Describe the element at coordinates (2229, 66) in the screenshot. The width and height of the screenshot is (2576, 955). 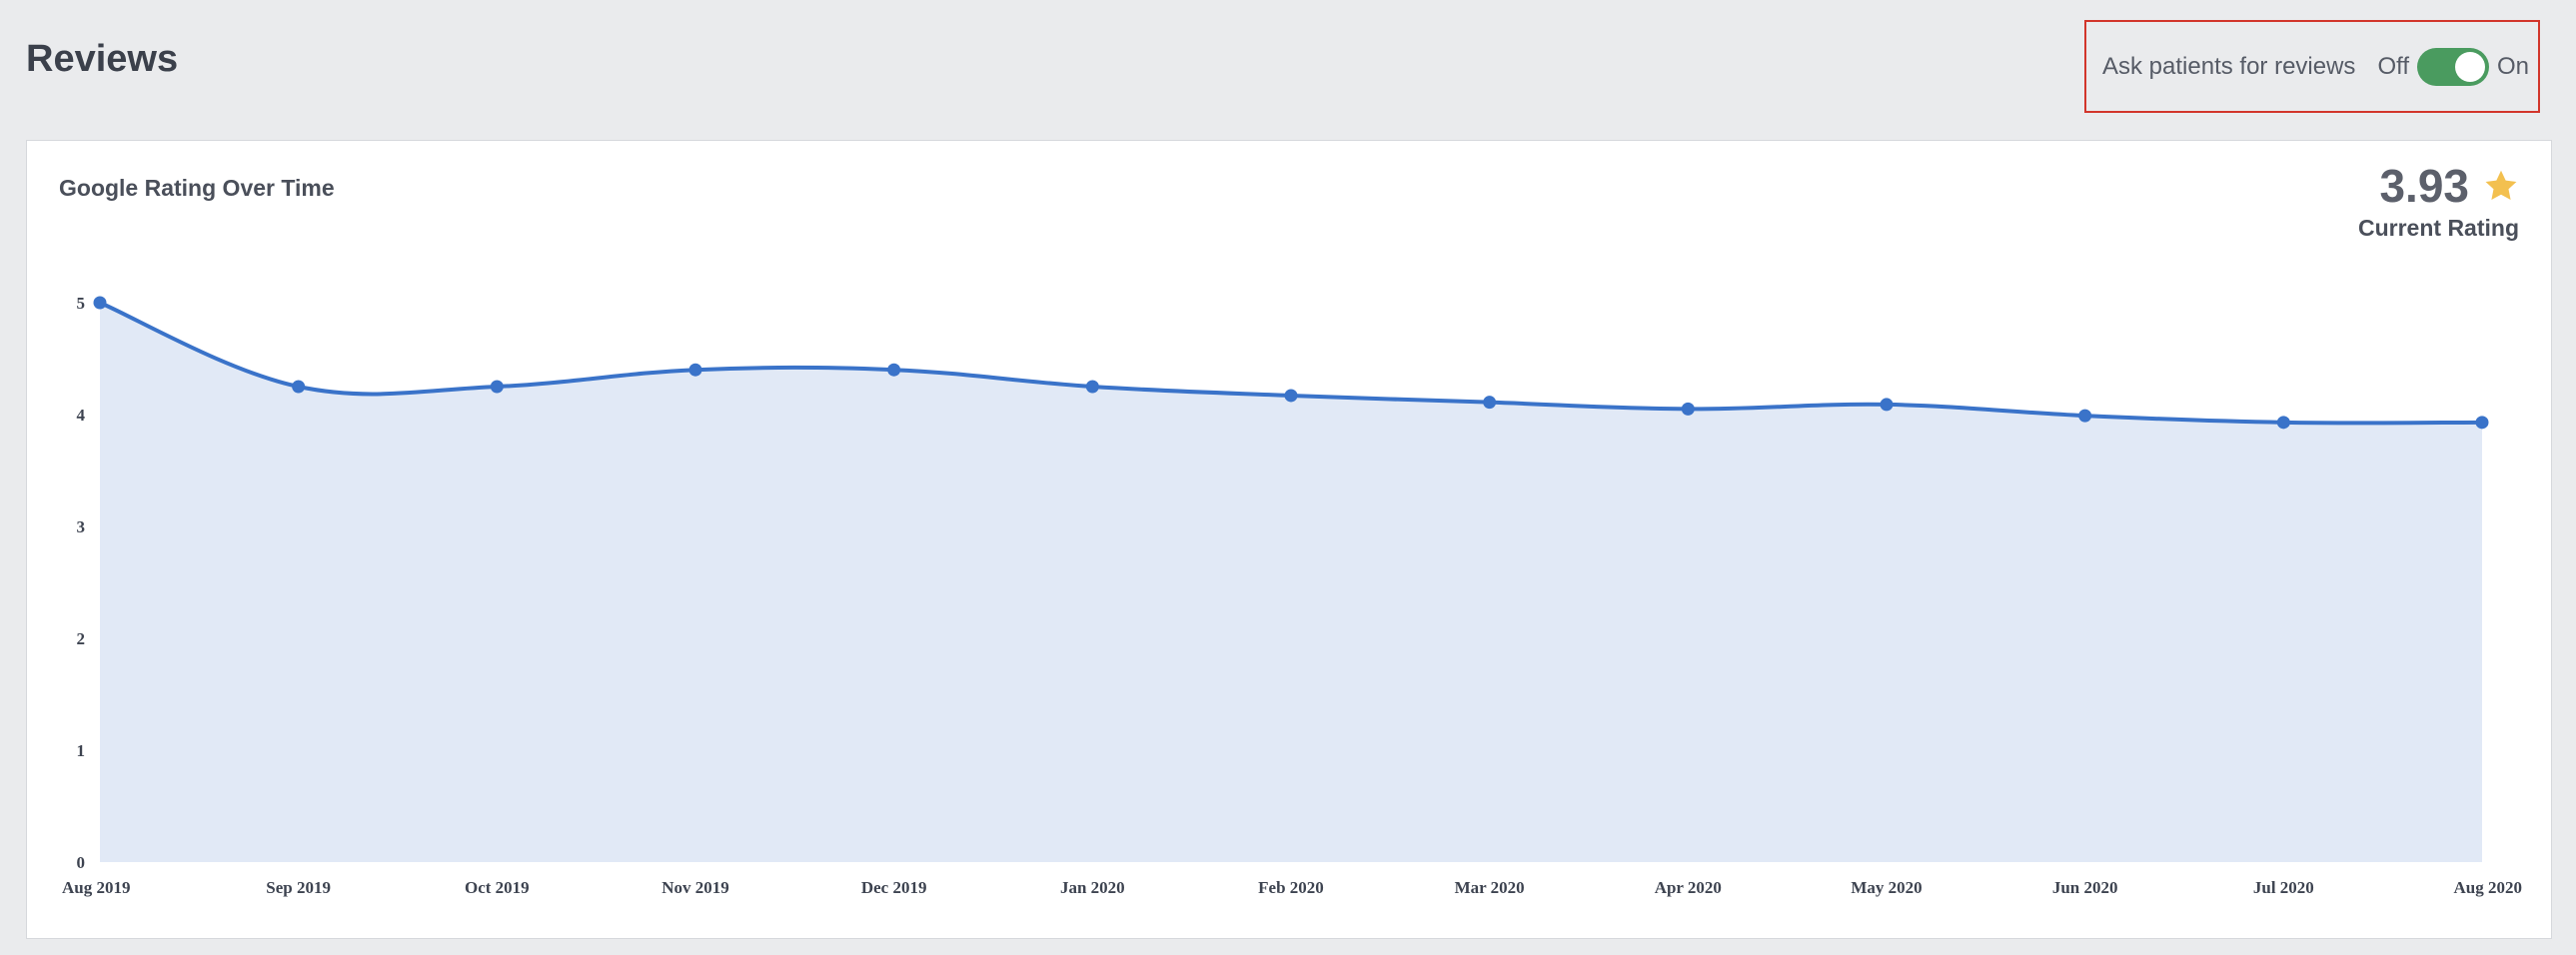
I see `toggle-label: Ask patients for reviews` at that location.